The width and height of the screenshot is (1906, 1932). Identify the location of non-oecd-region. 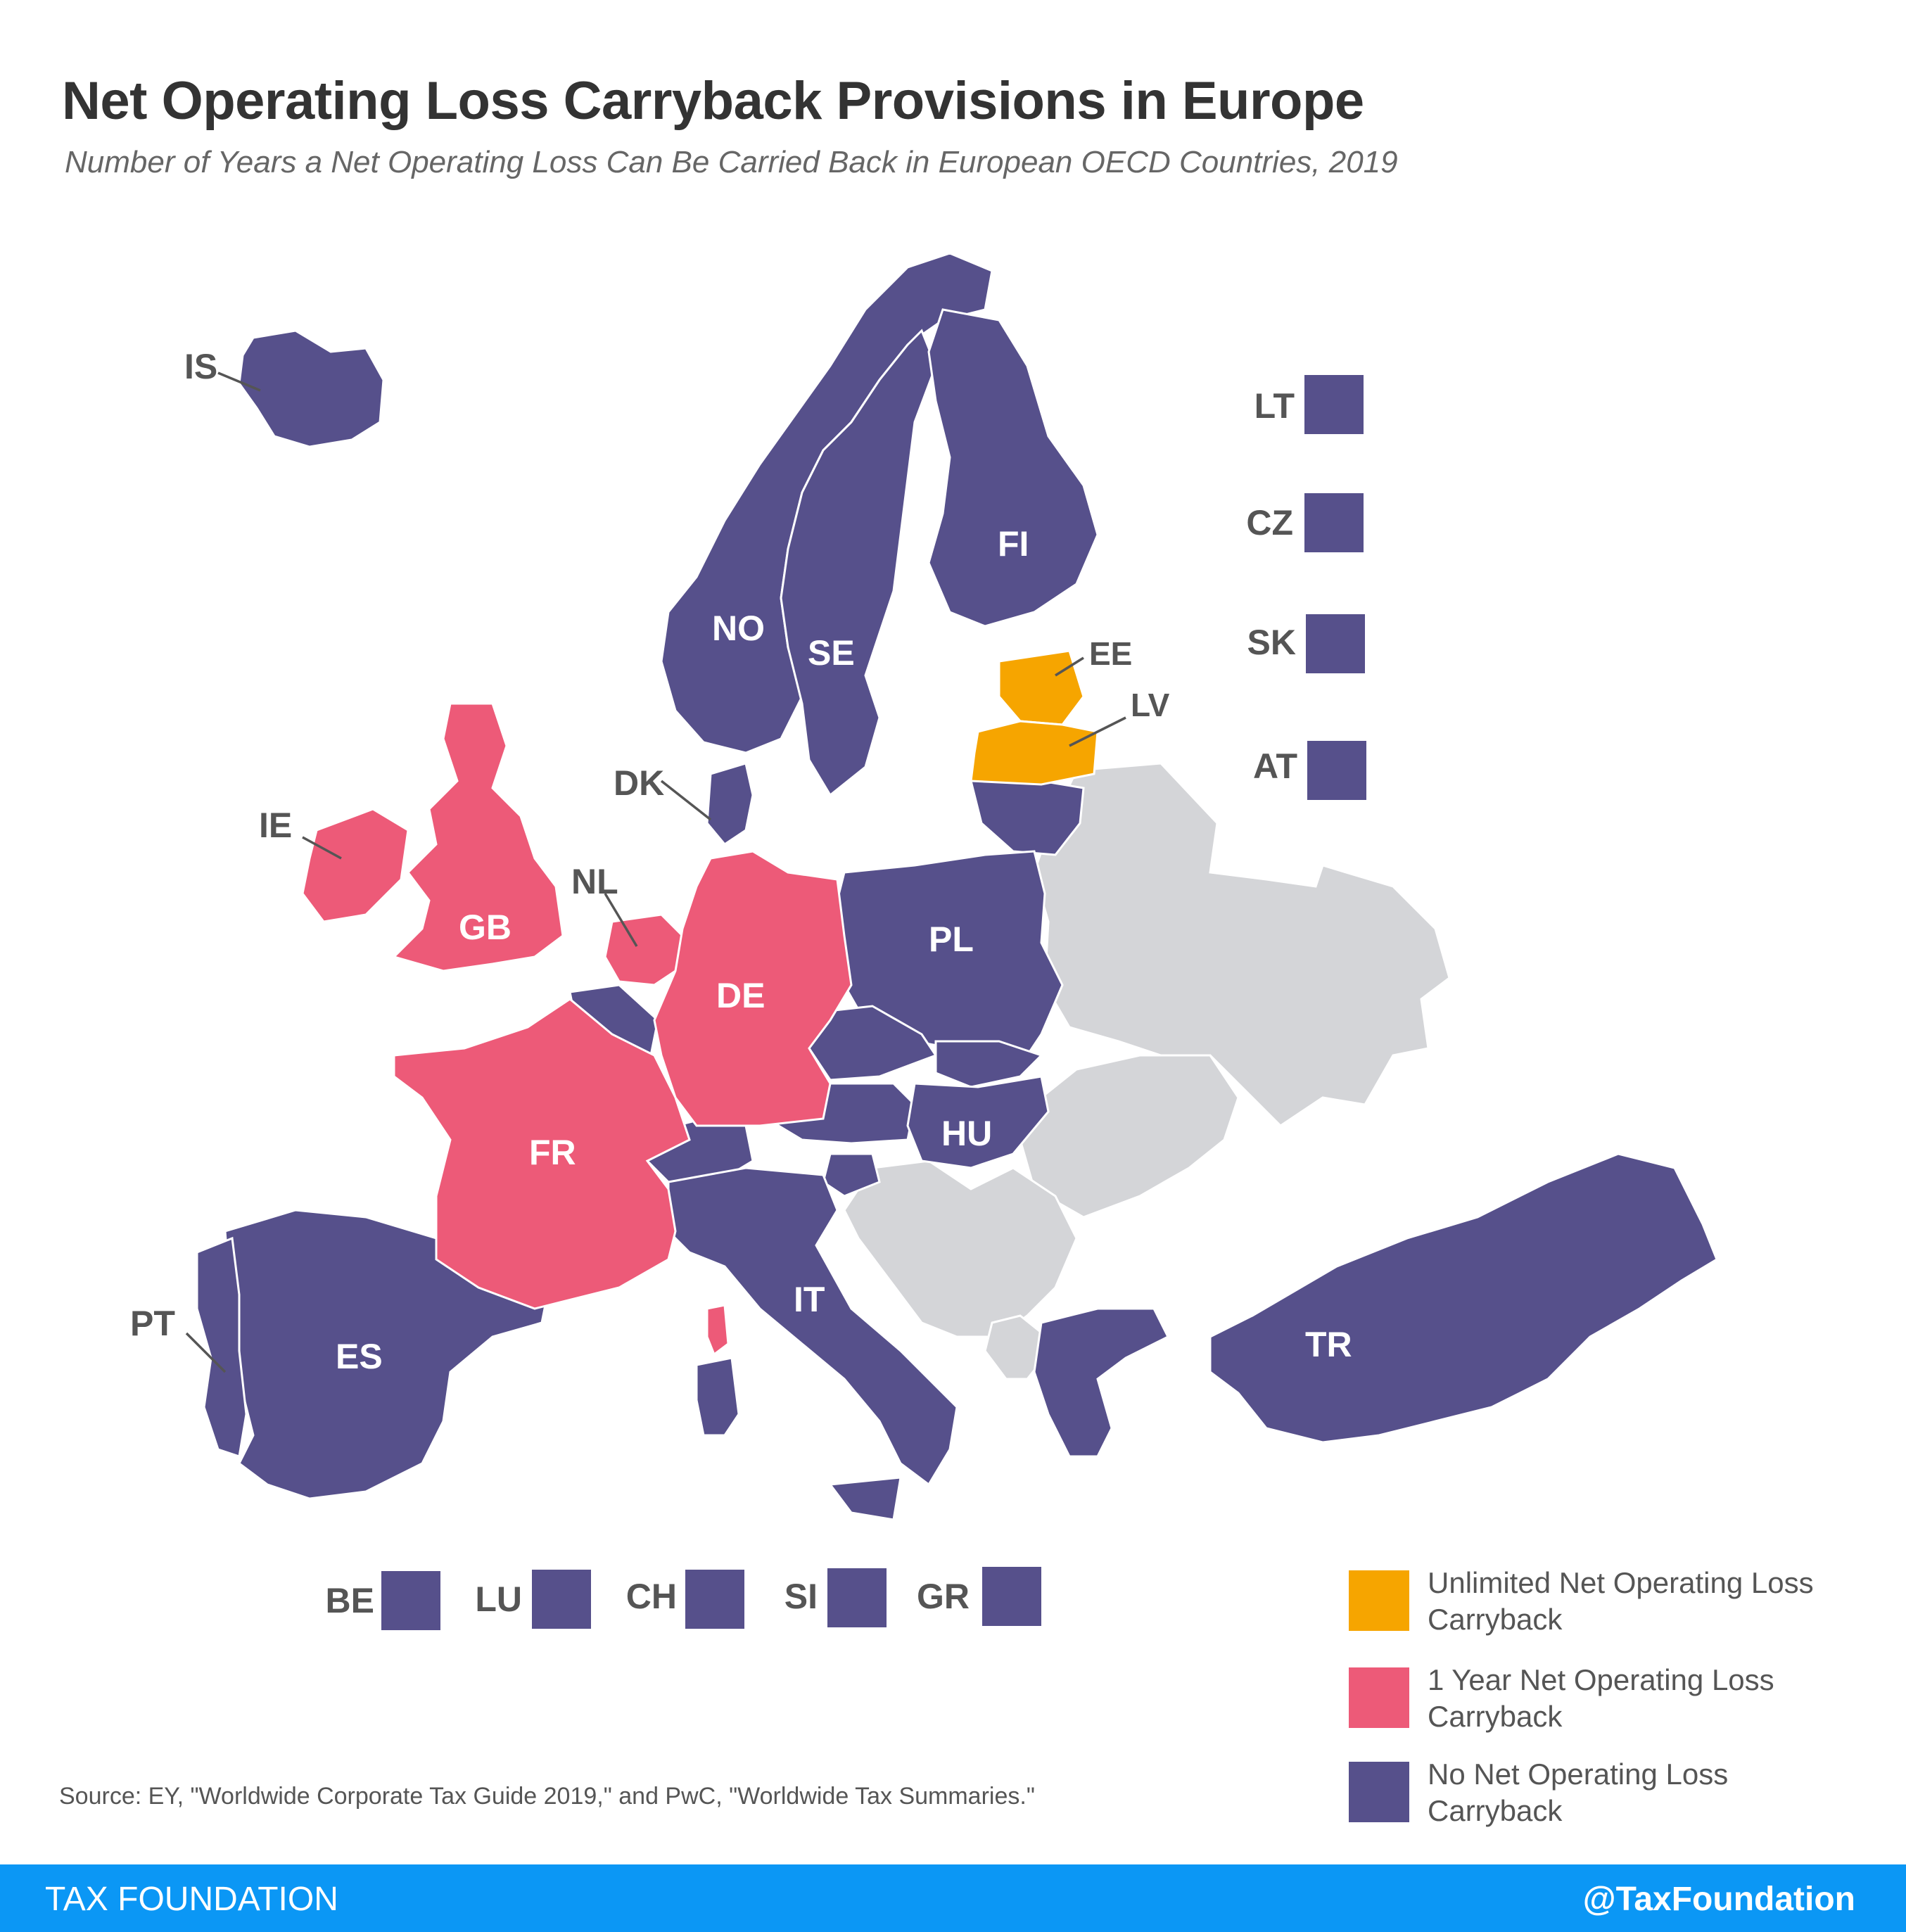
(1147, 1071).